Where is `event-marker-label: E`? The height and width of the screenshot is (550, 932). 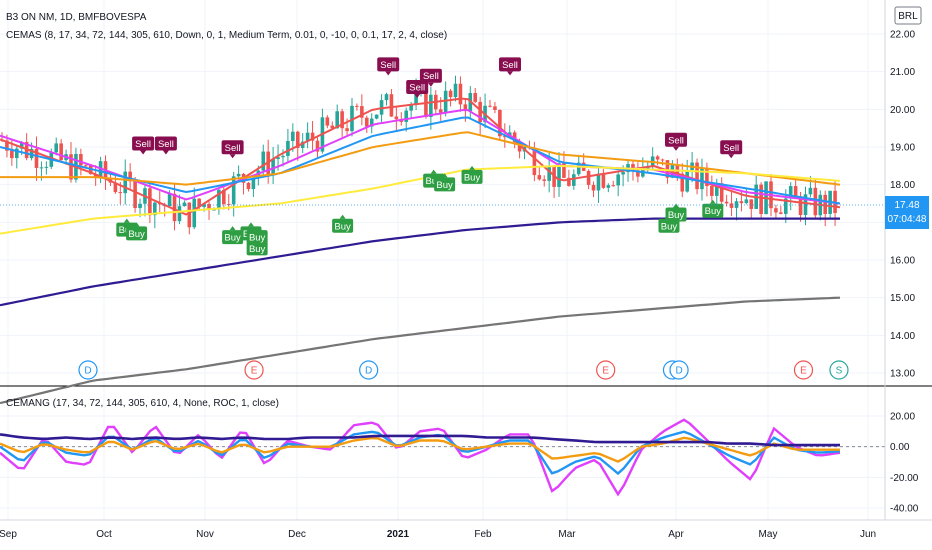 event-marker-label: E is located at coordinates (254, 371).